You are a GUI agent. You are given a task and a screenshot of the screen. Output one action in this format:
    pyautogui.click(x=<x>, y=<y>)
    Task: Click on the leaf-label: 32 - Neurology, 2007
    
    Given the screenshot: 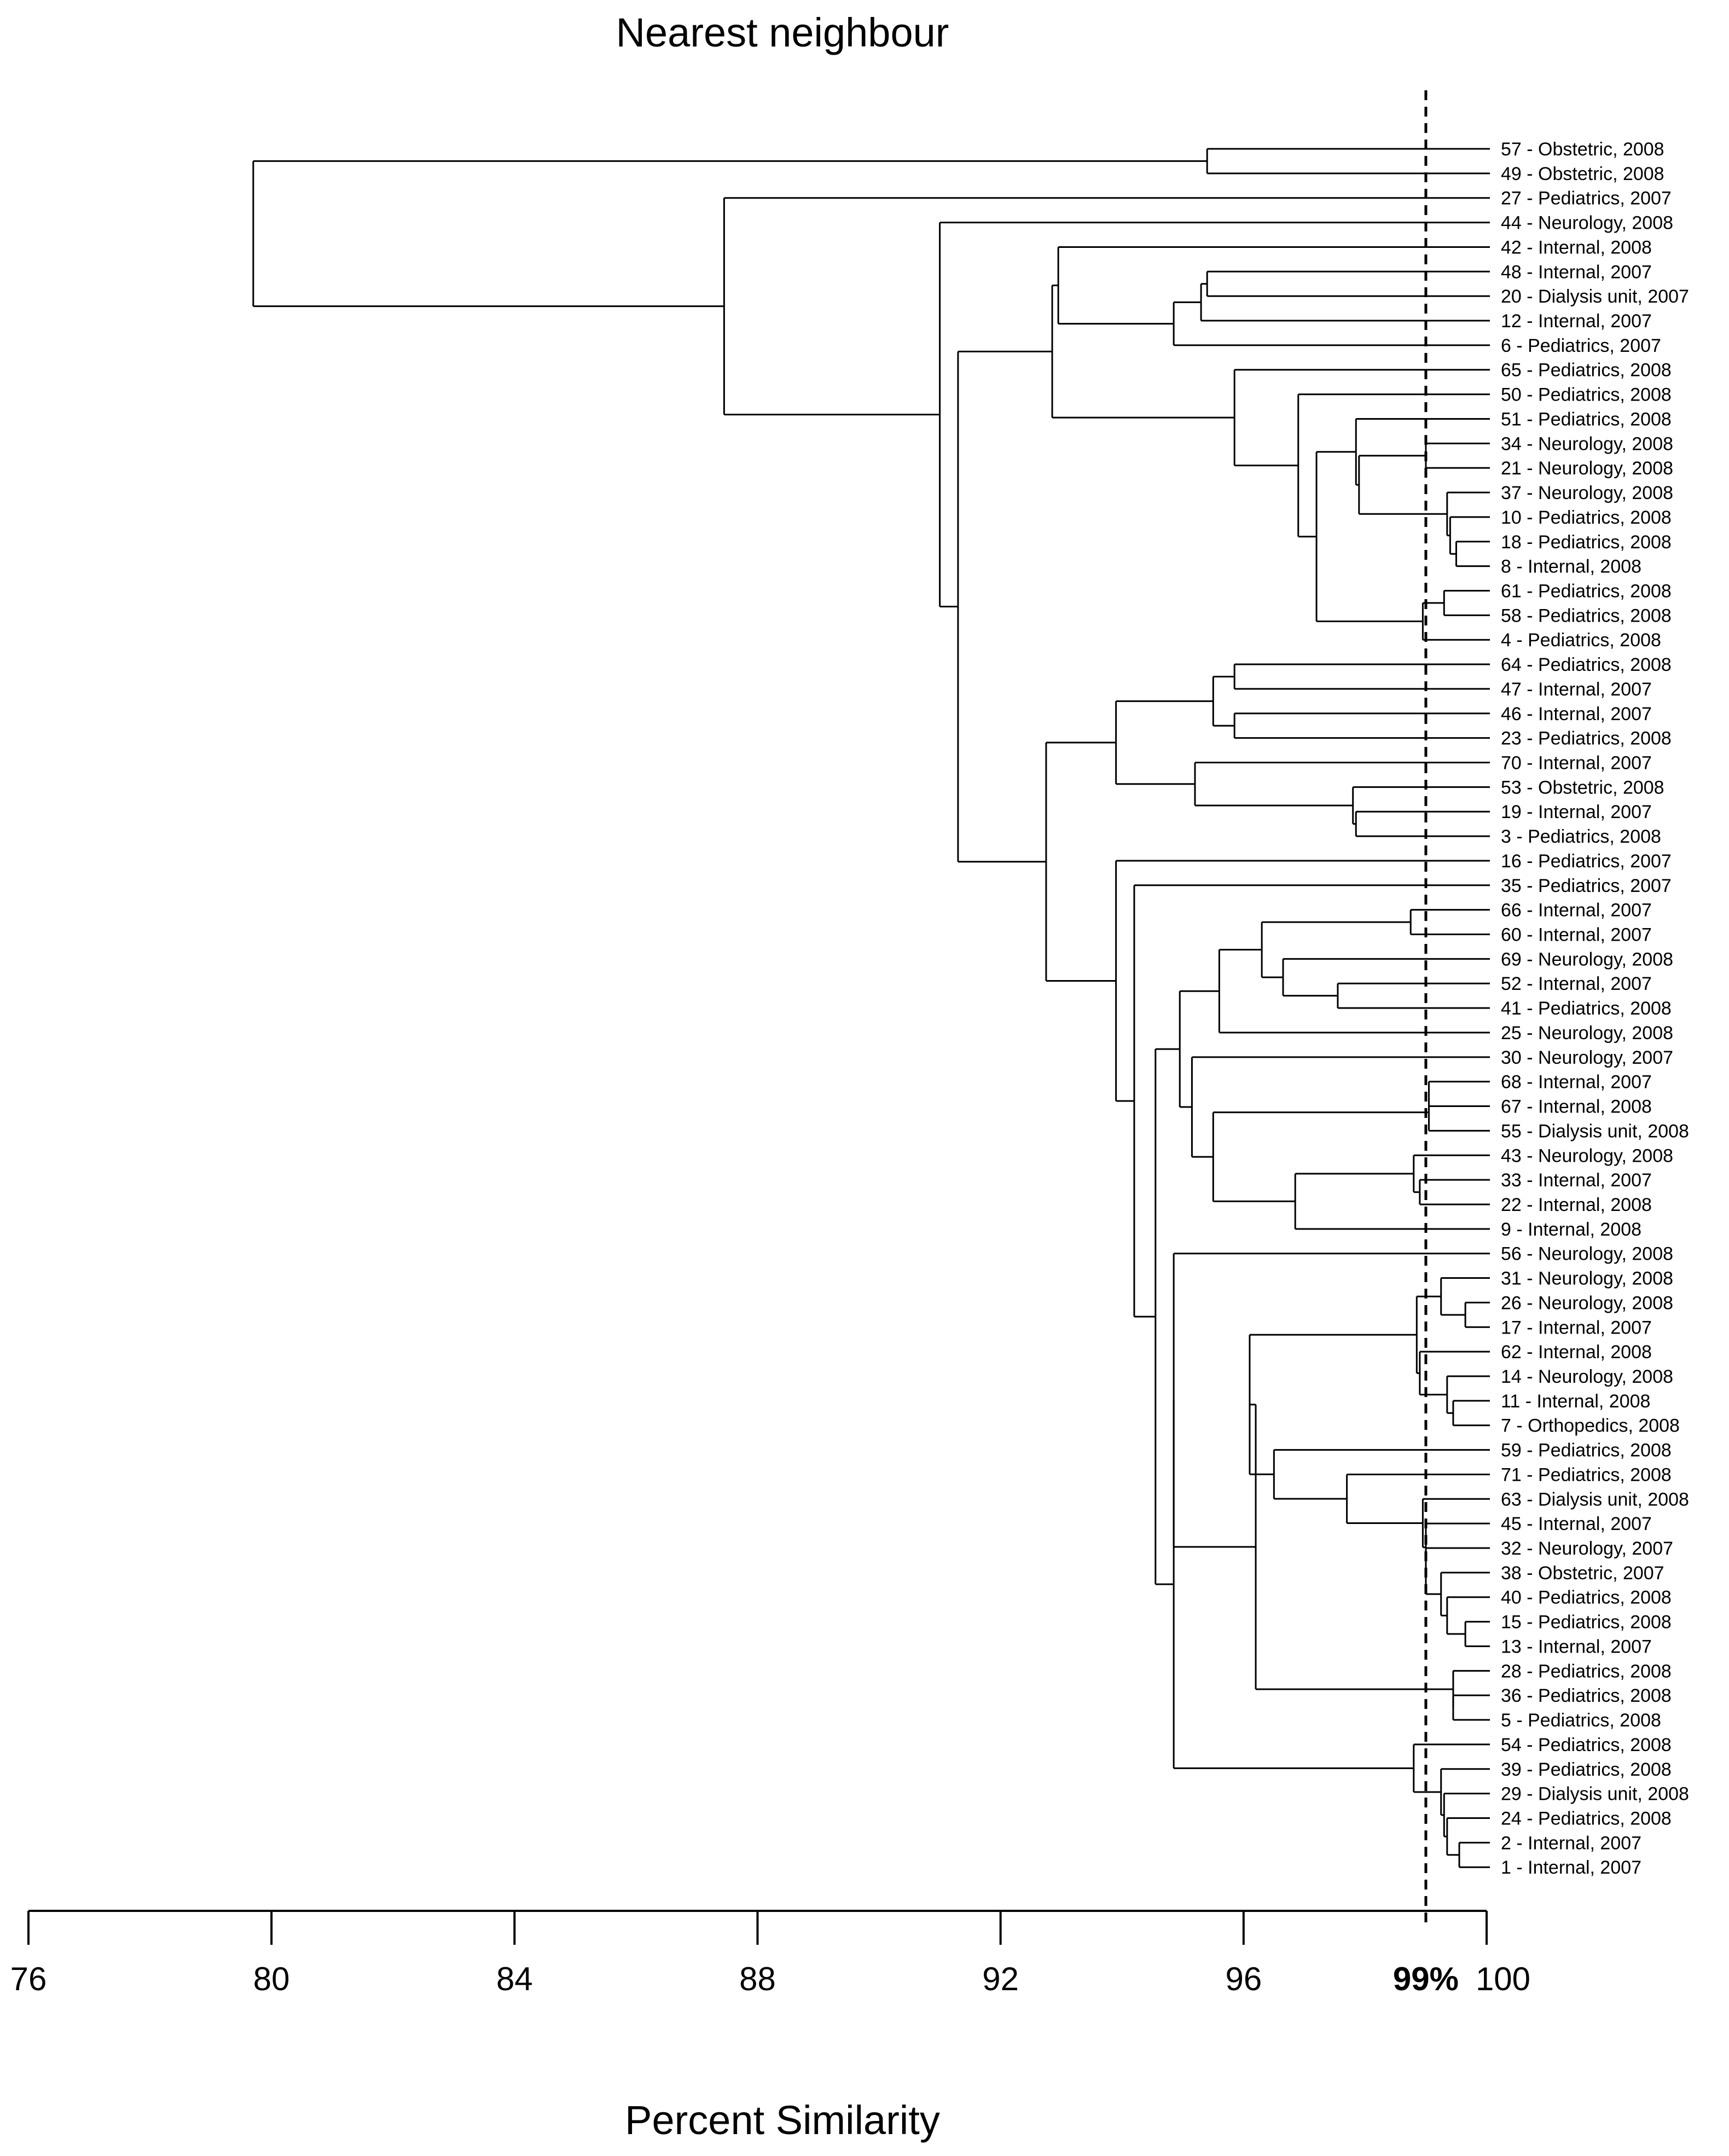 What is the action you would take?
    pyautogui.click(x=1587, y=1548)
    